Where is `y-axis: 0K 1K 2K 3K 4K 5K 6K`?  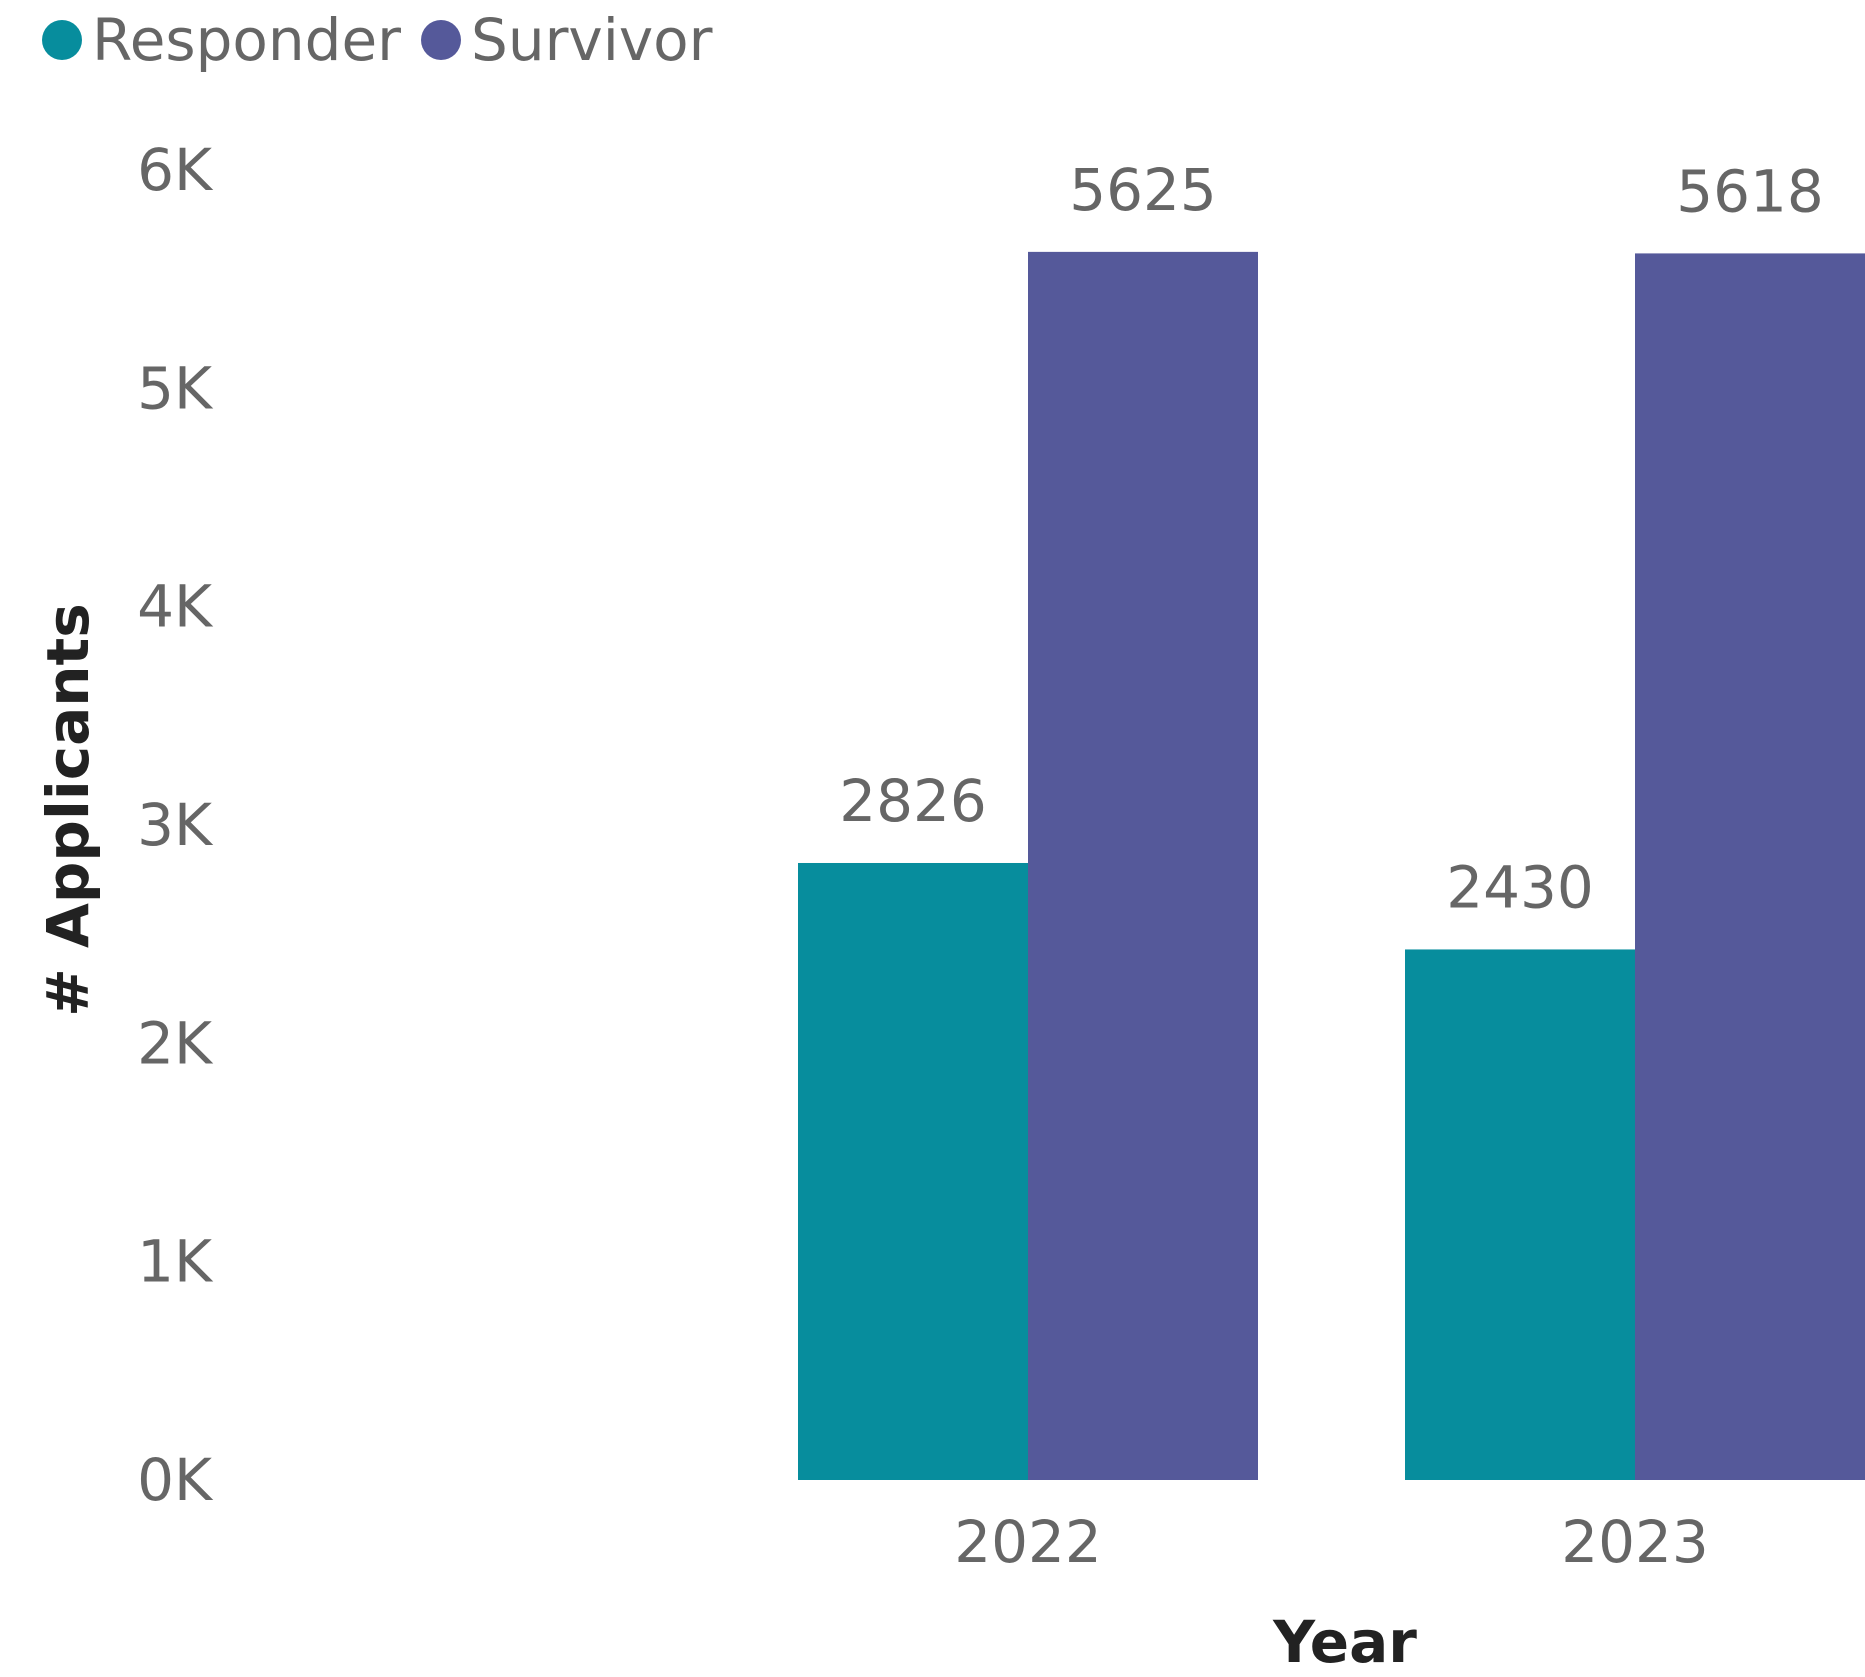 y-axis: 0K 1K 2K 3K 4K 5K 6K is located at coordinates (175, 825).